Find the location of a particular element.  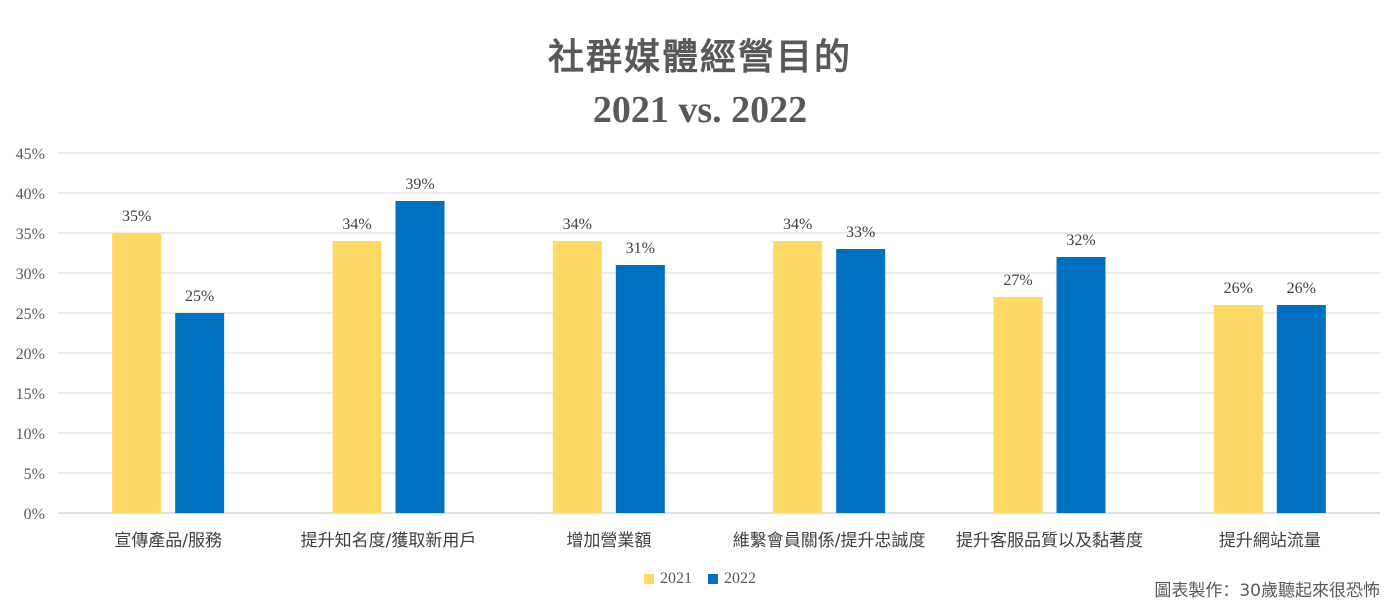

chart-subtitle: 2021 vs. 2022 is located at coordinates (700, 110).